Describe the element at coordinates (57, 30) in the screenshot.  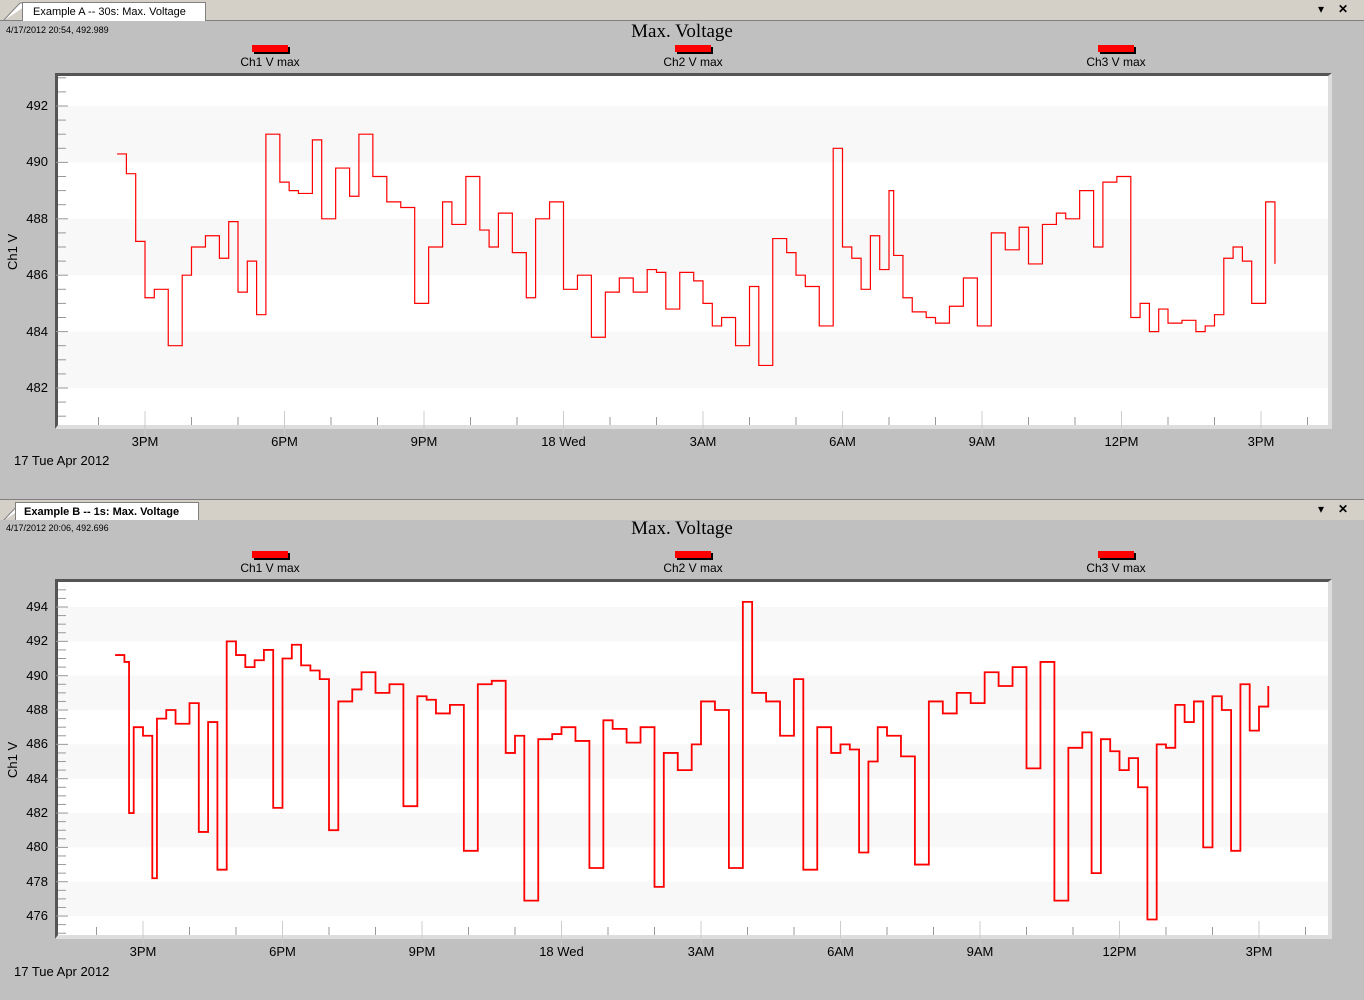
I see `cursor-readout: 4/17/2012 20:54, 492.989` at that location.